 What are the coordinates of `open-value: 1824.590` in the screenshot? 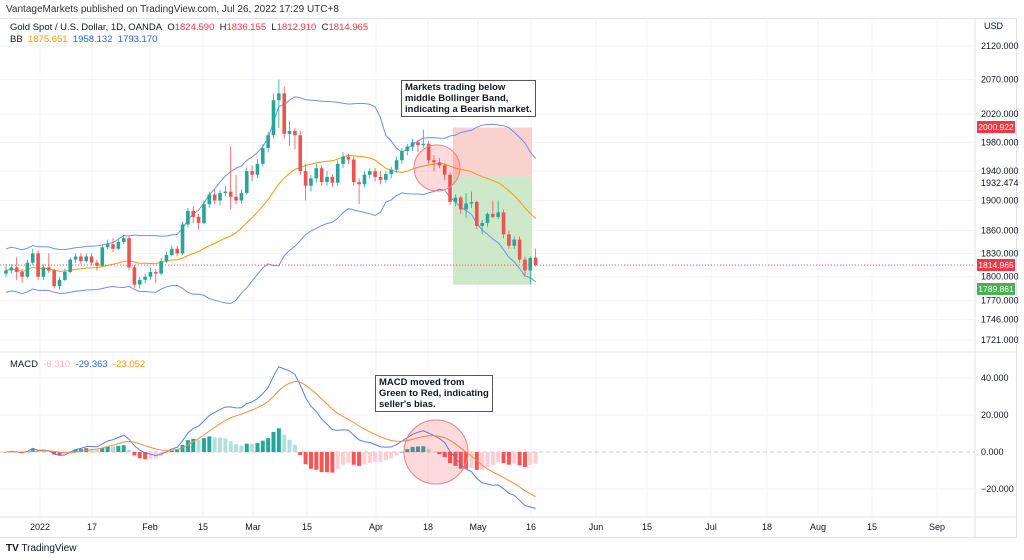 It's located at (194, 27).